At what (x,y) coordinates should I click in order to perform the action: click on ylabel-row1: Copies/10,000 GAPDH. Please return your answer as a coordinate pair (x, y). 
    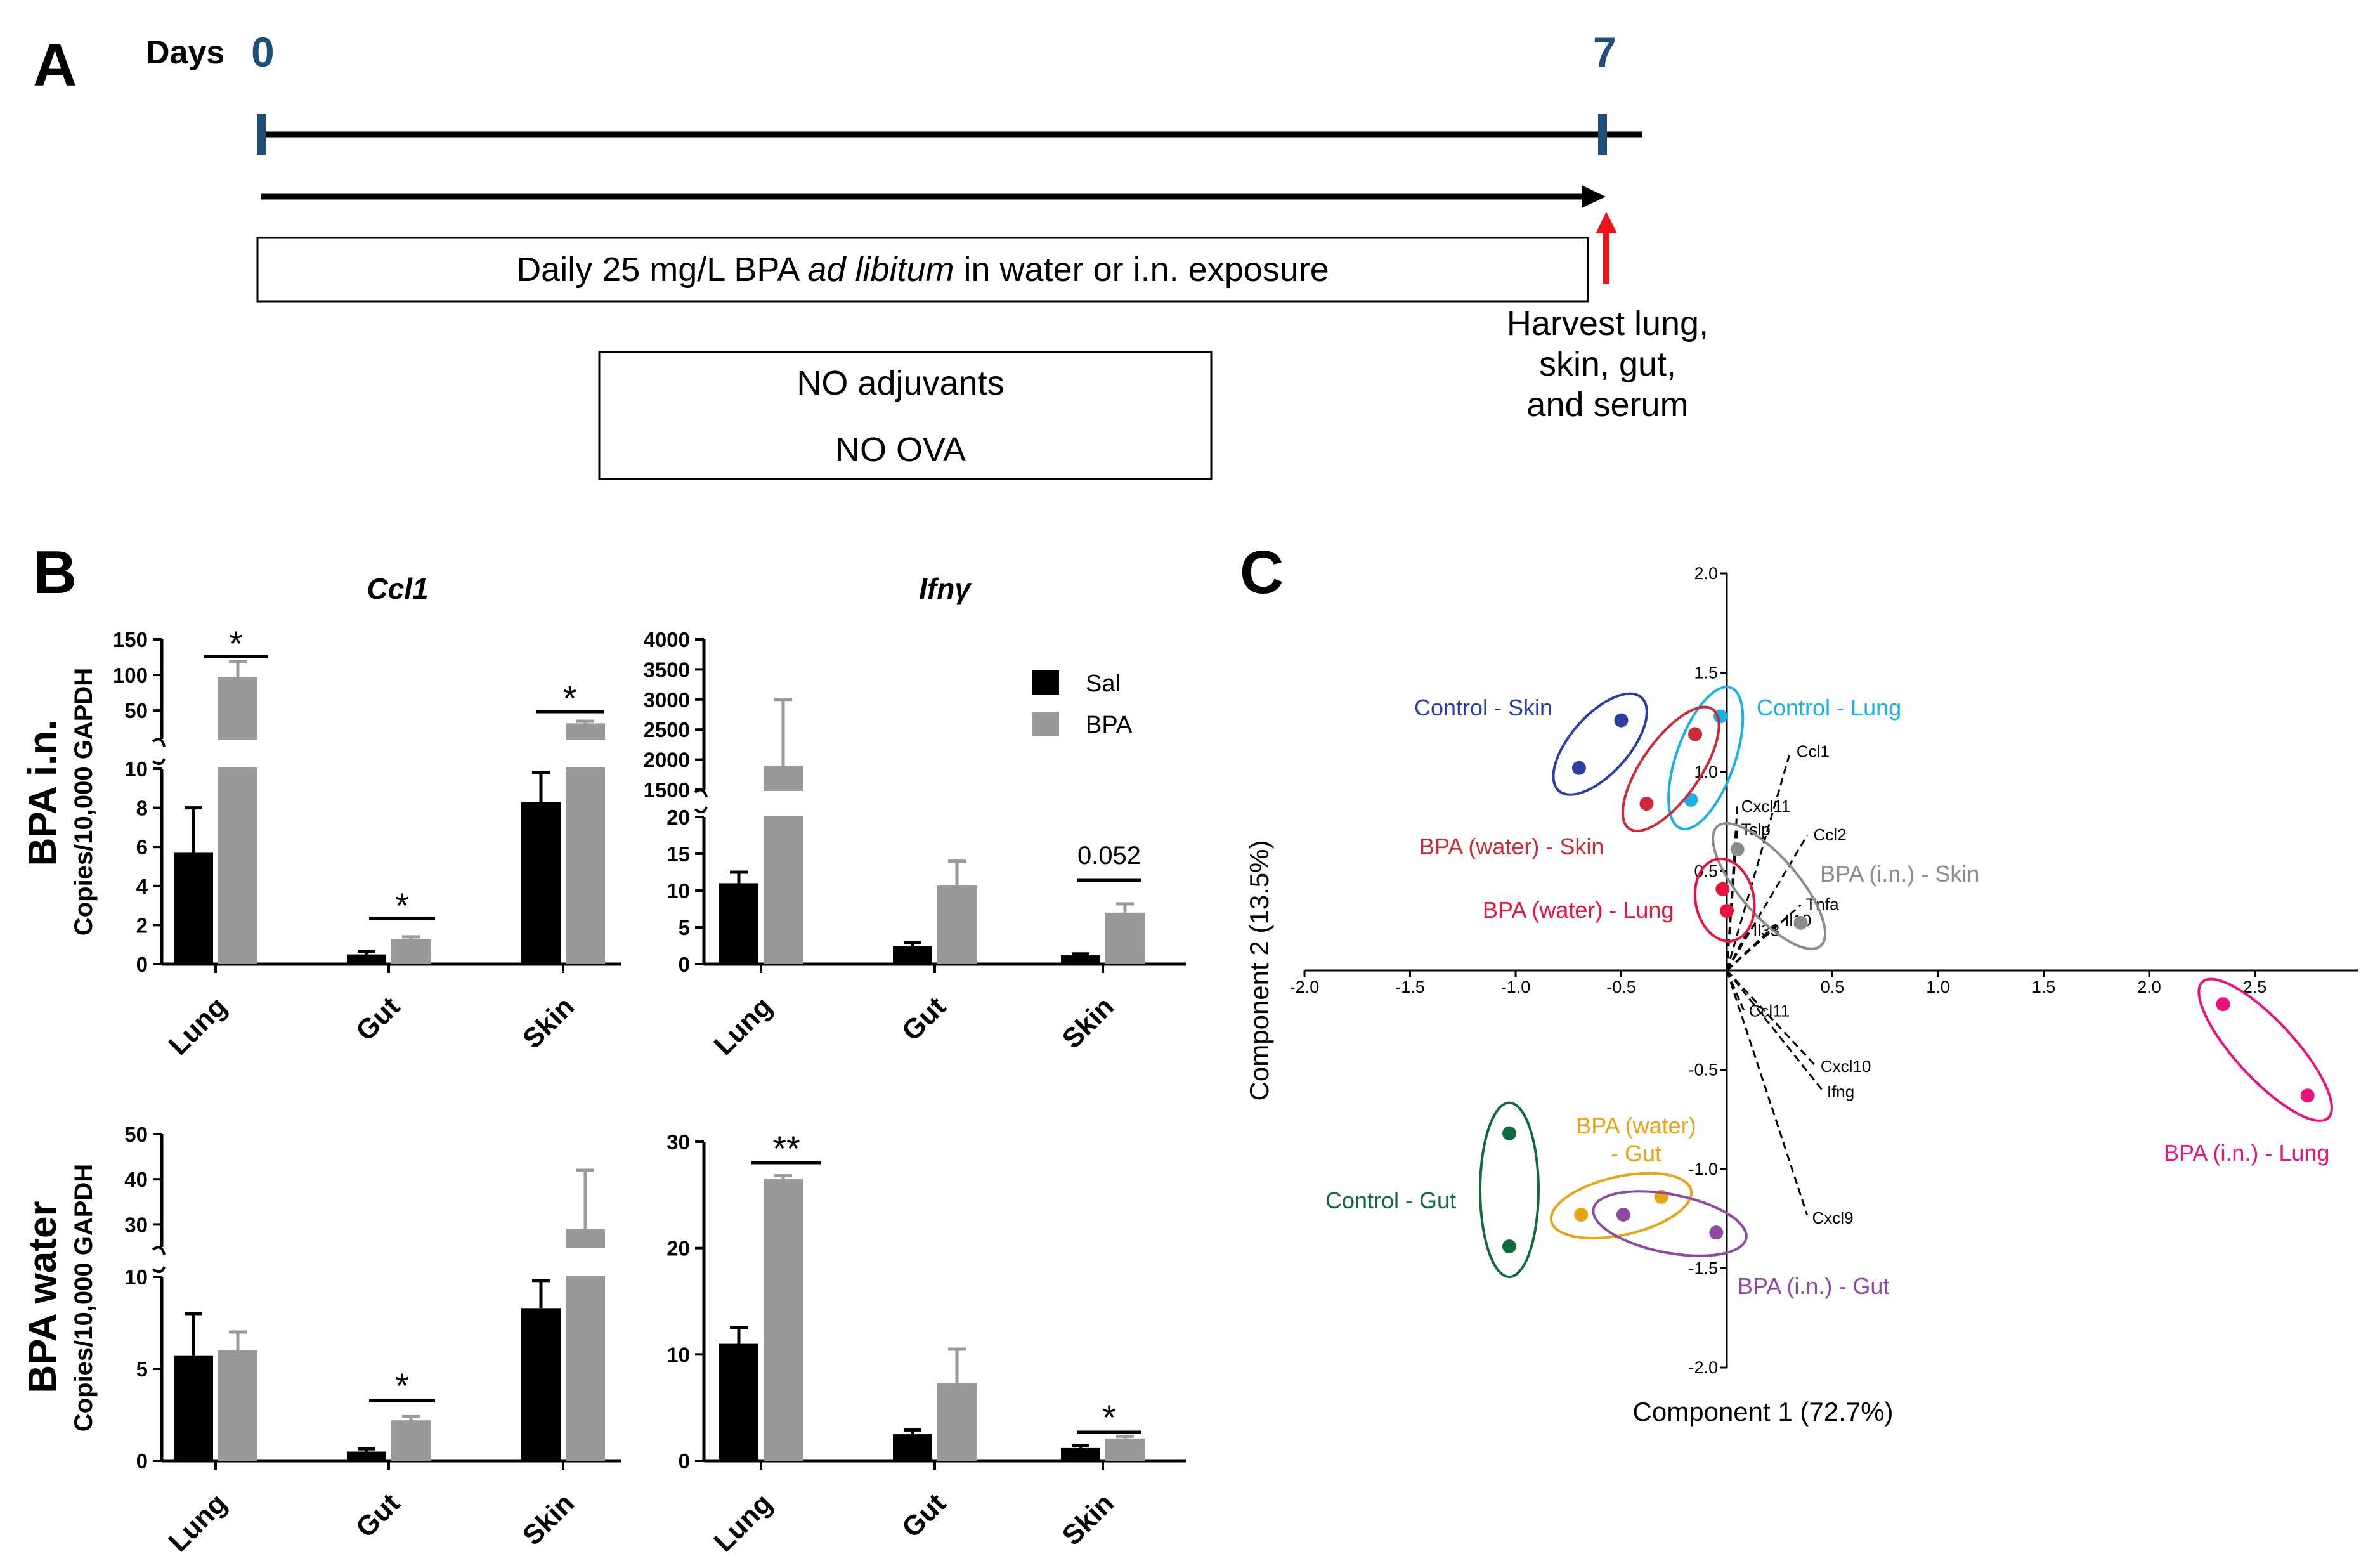
    Looking at the image, I should click on (84, 802).